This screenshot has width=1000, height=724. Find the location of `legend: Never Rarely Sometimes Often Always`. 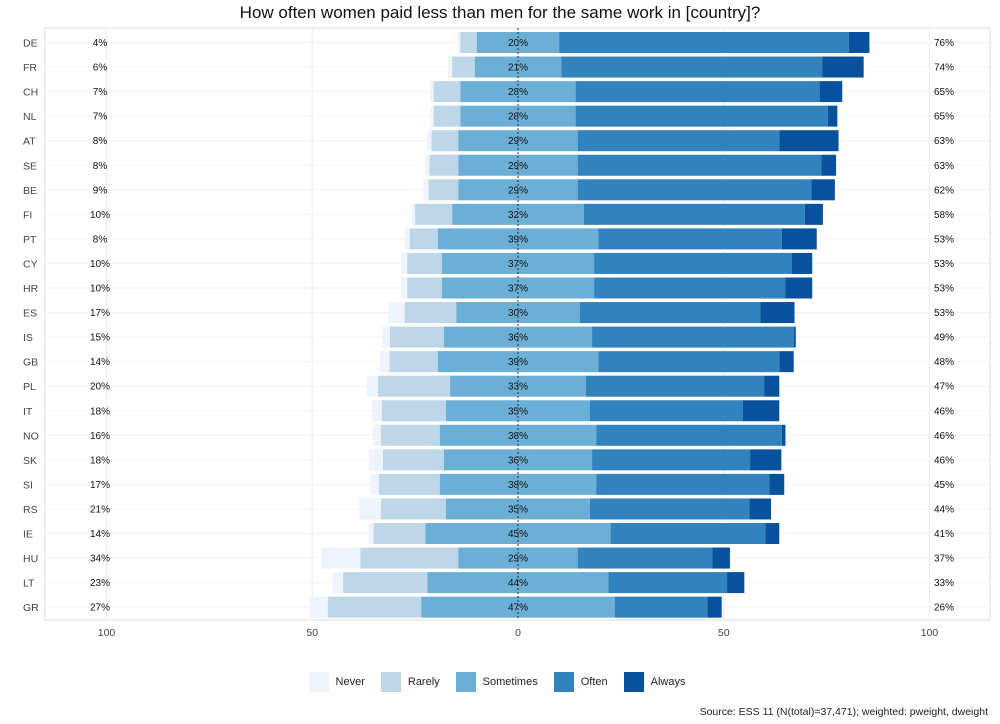

legend: Never Rarely Sometimes Often Always is located at coordinates (500, 682).